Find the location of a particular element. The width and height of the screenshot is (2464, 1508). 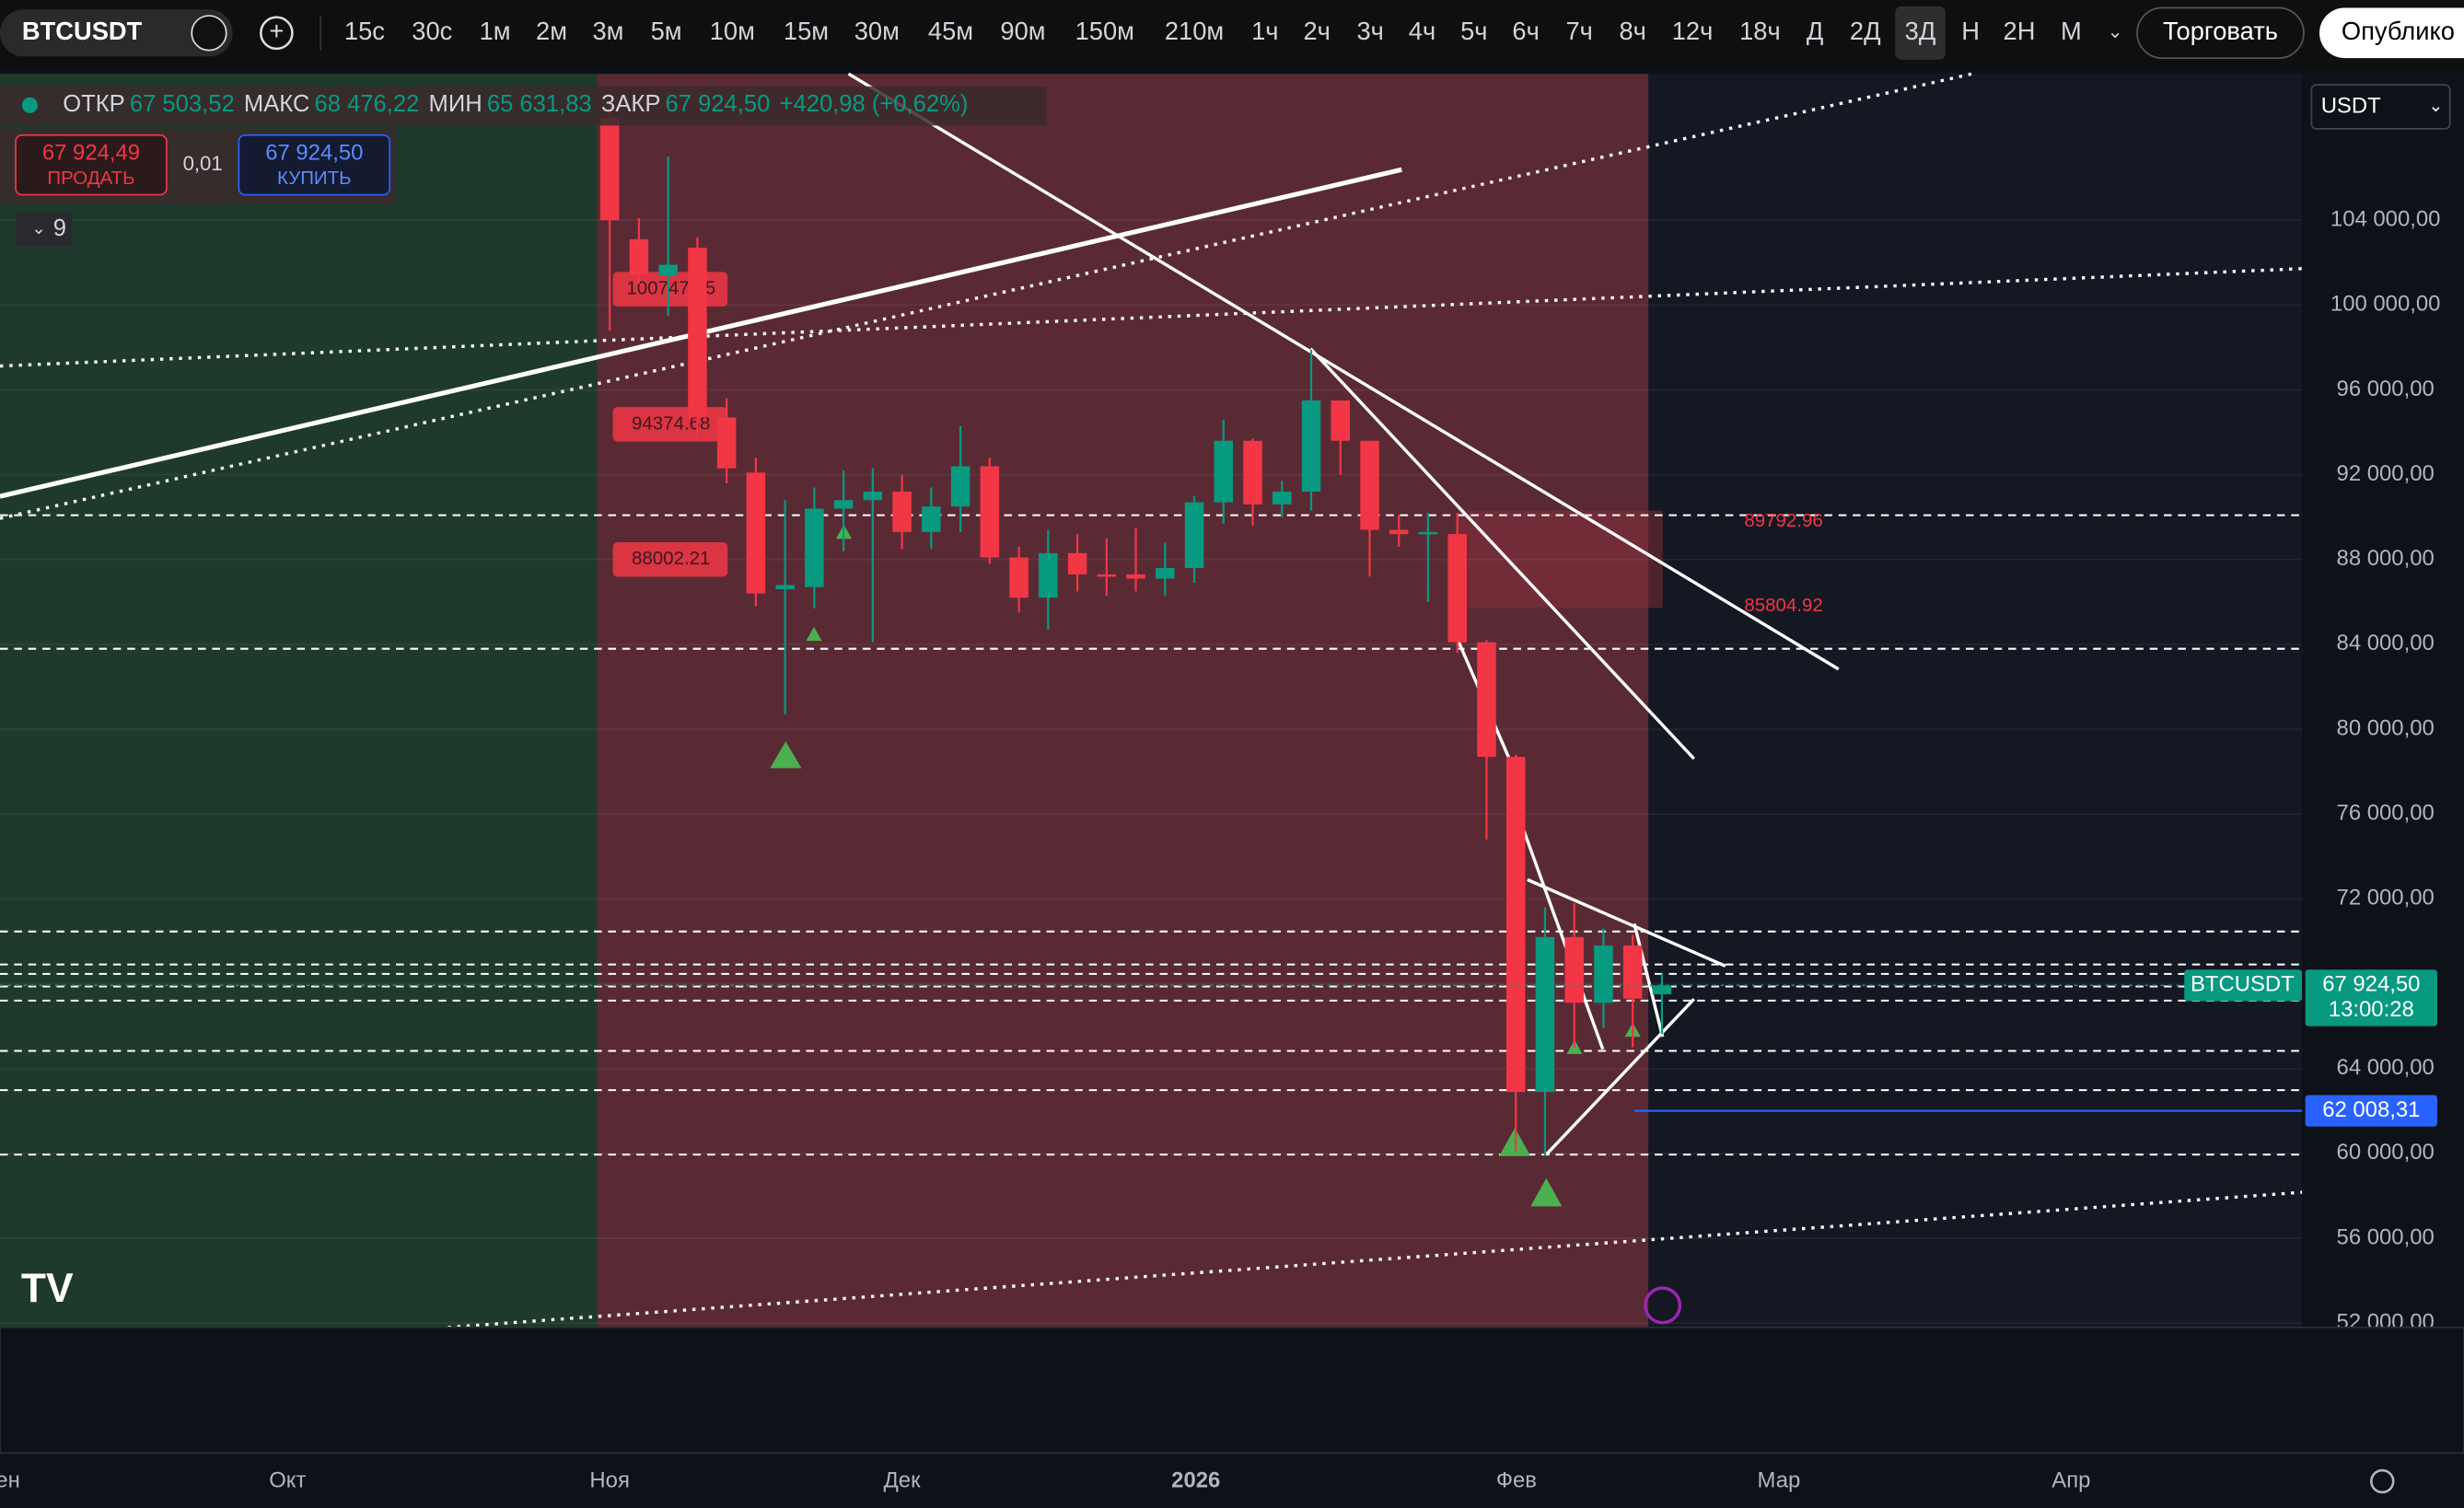

sell-button is located at coordinates (91, 164).